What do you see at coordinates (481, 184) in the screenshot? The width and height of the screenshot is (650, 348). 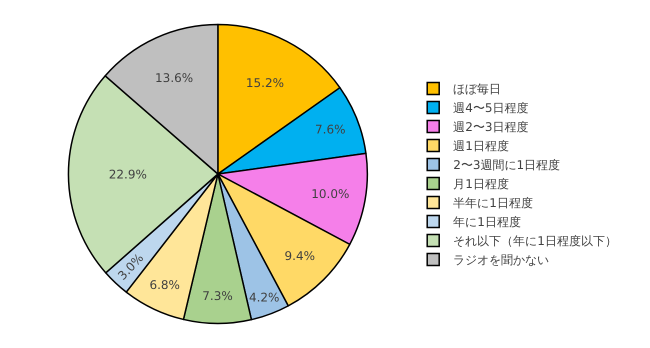 I see `legend-label: 月1日程度` at bounding box center [481, 184].